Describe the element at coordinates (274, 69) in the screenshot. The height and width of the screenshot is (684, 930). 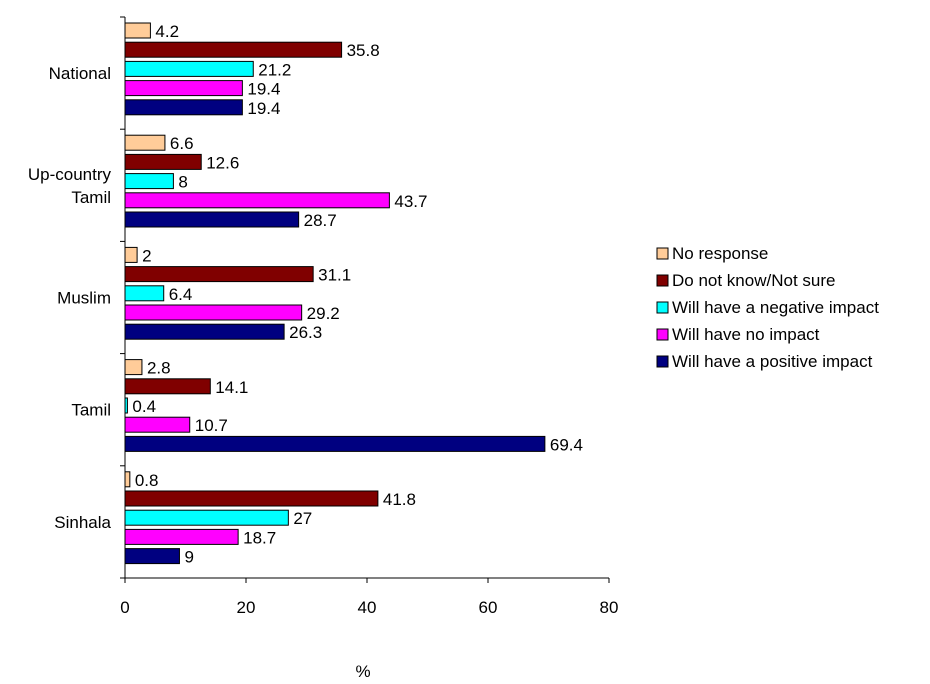
I see `data-label: 21.2` at that location.